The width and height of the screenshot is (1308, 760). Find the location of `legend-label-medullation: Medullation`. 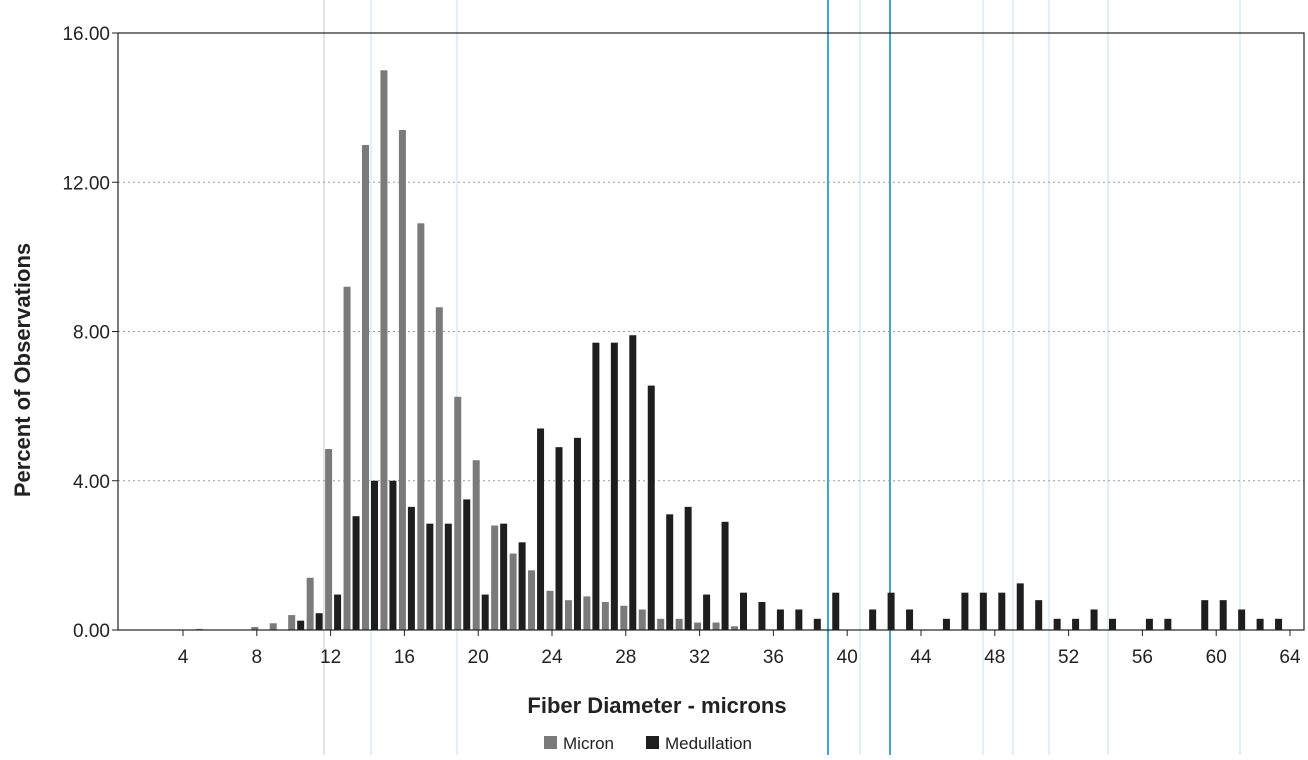

legend-label-medullation: Medullation is located at coordinates (708, 743).